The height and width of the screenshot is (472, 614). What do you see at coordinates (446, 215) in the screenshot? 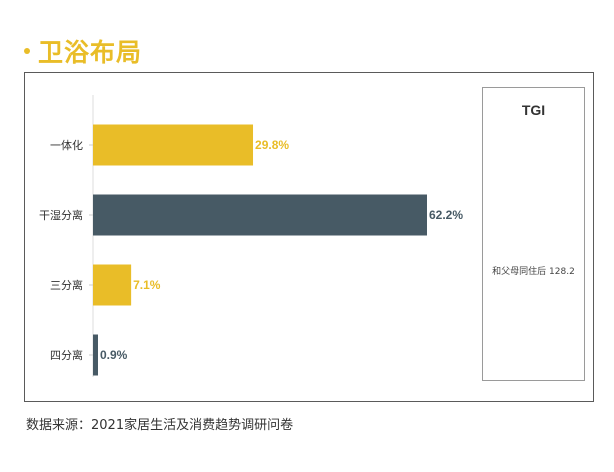
I see `bar-value-label: 62.2%` at bounding box center [446, 215].